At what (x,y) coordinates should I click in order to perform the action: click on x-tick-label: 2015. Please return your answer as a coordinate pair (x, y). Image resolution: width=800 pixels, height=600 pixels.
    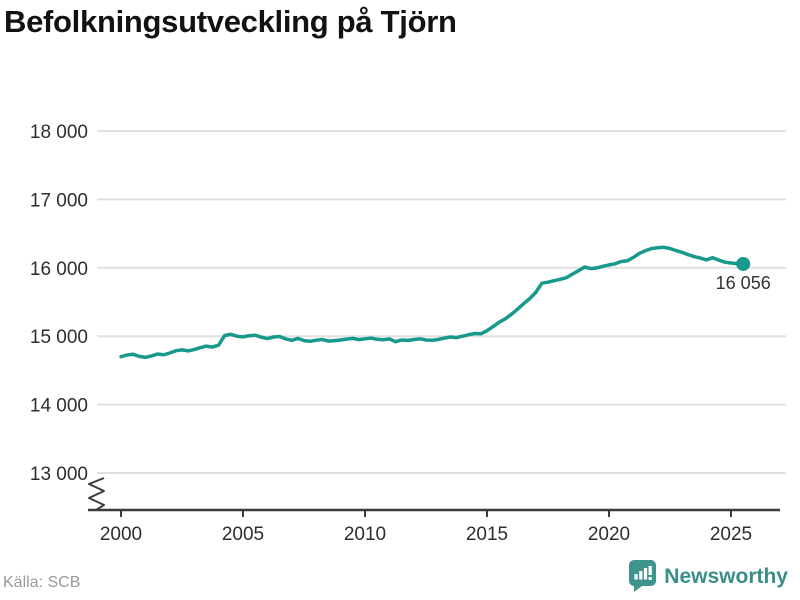
    Looking at the image, I should click on (487, 534).